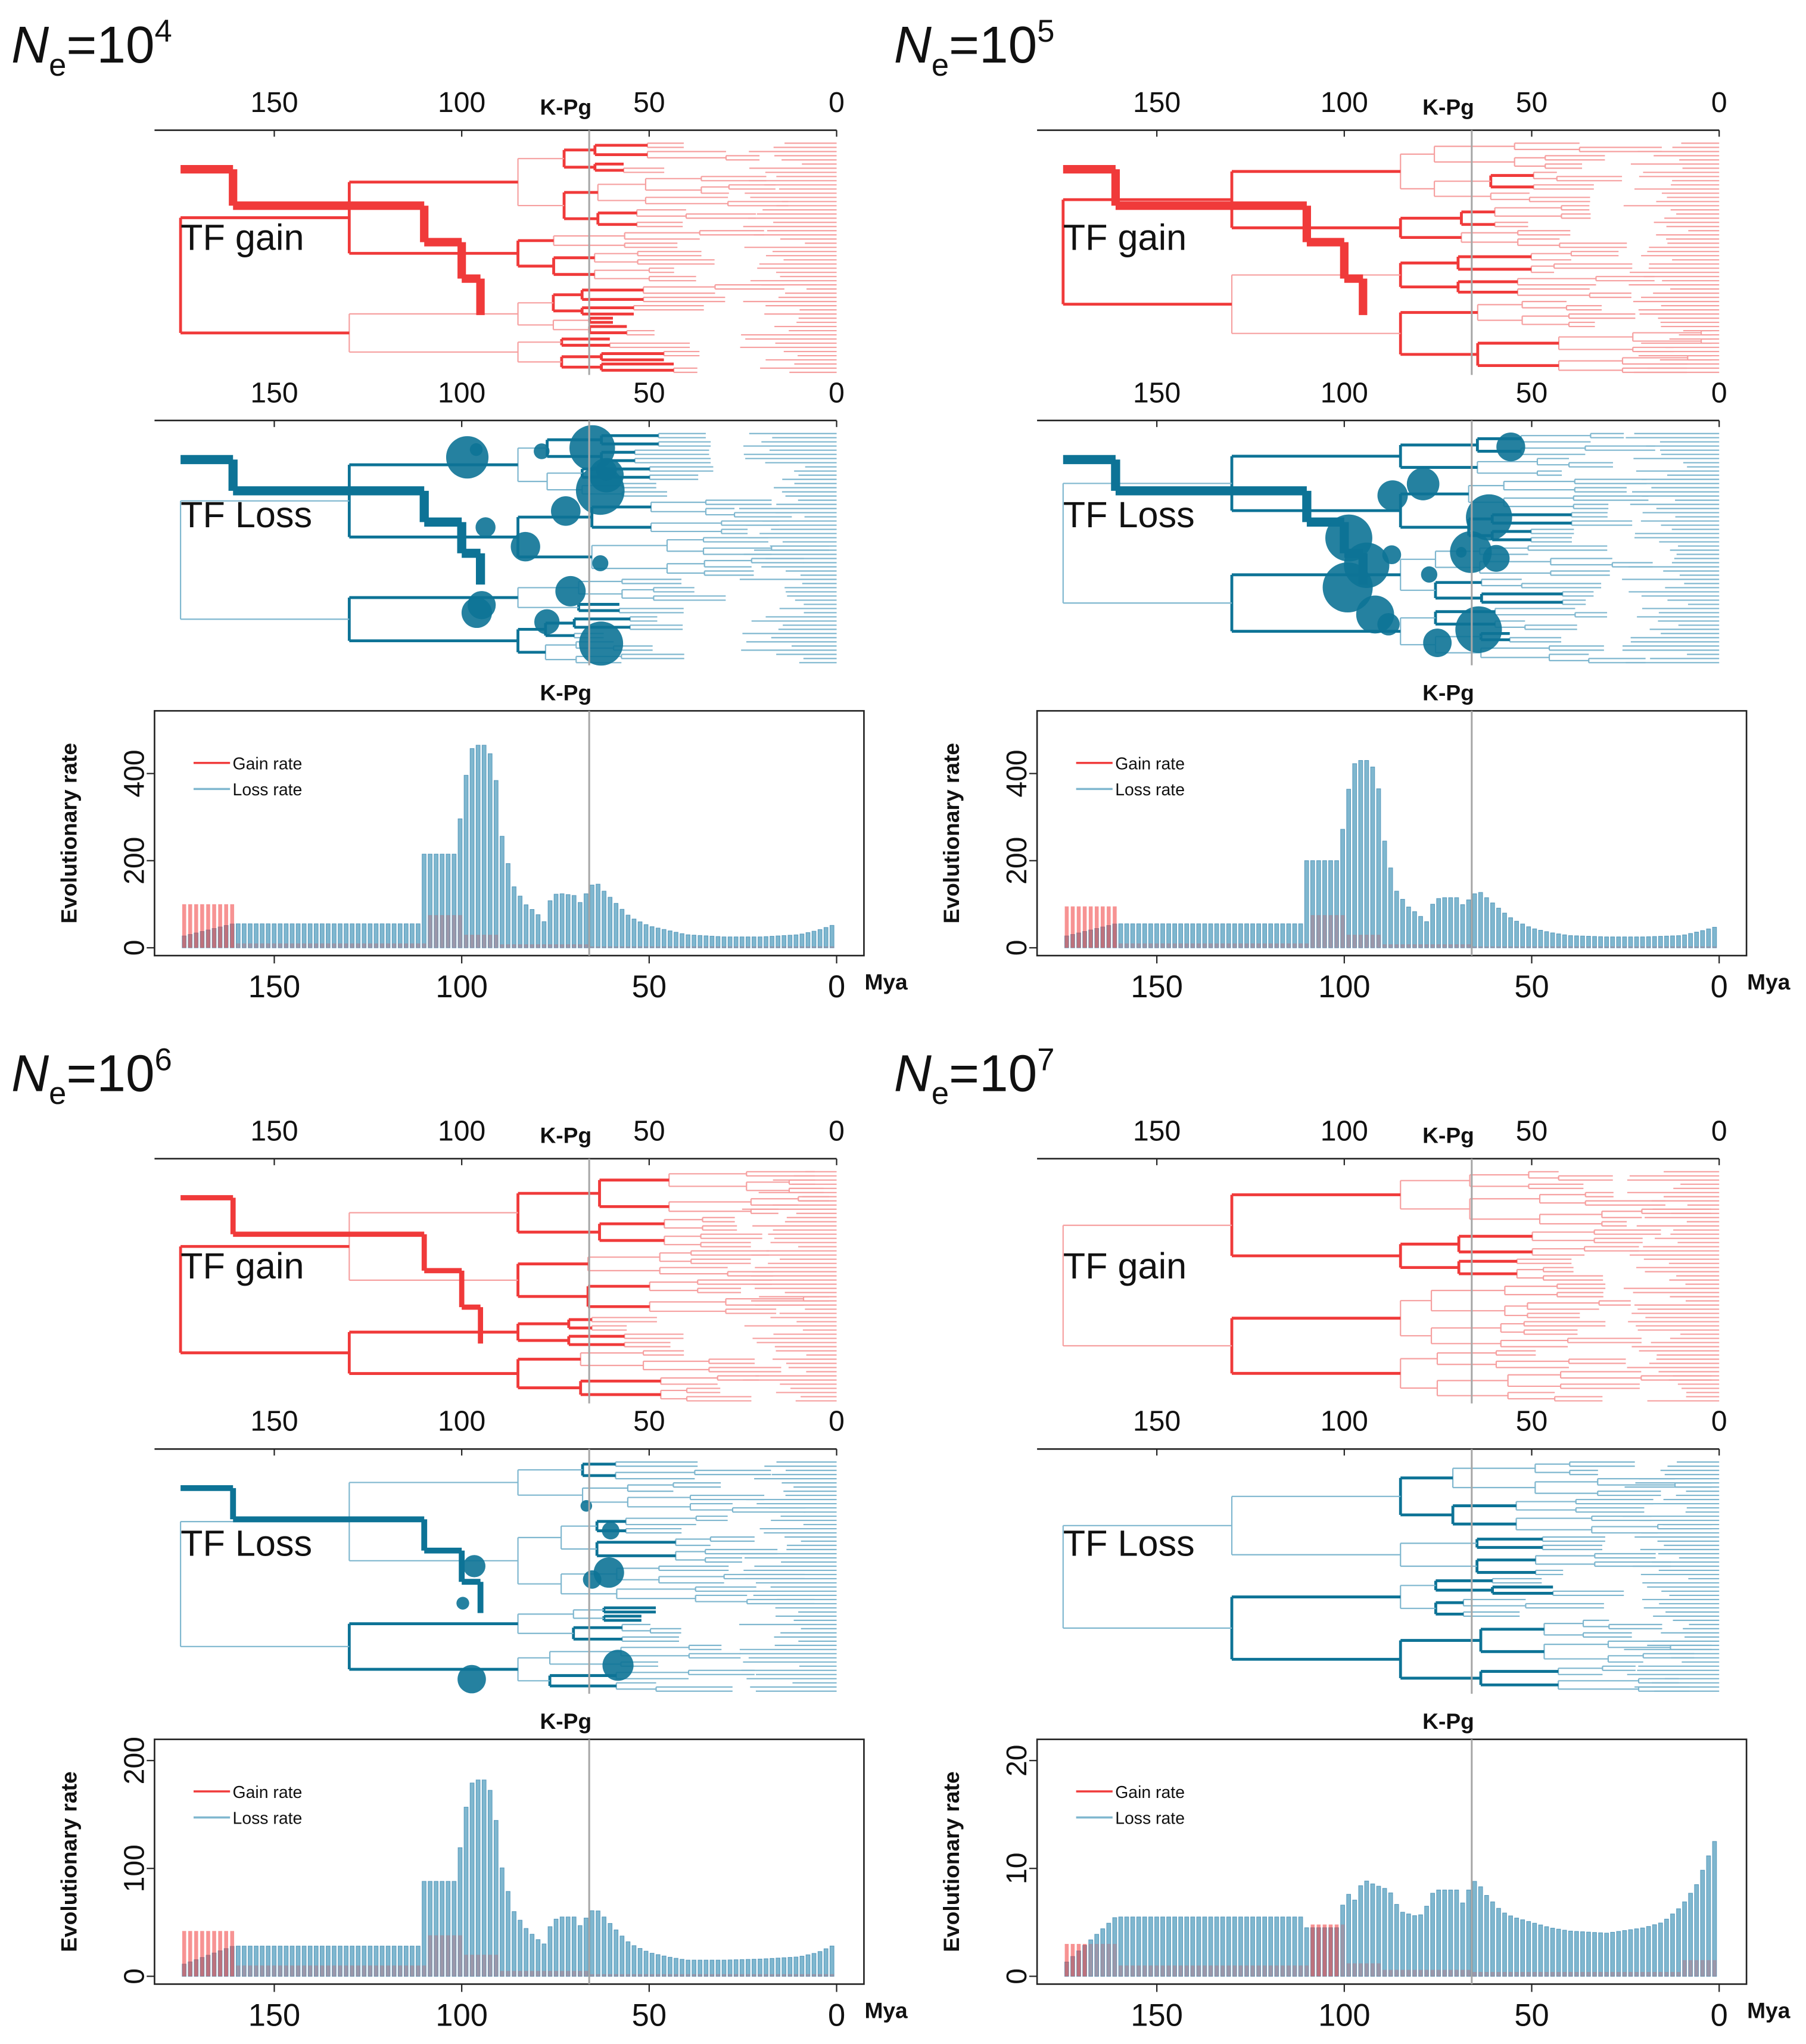 The image size is (1806, 2044). What do you see at coordinates (951, 833) in the screenshot?
I see `y-axis-label: Evolutionary rate` at bounding box center [951, 833].